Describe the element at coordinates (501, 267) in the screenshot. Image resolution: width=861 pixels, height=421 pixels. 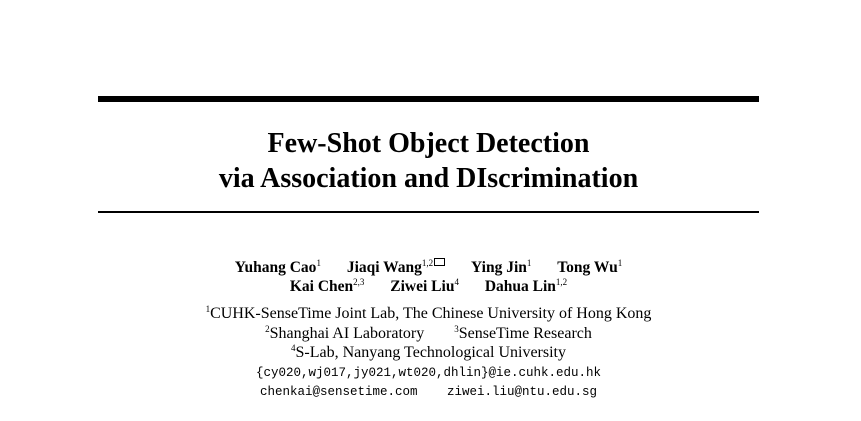
I see `author: Ying Jin1` at that location.